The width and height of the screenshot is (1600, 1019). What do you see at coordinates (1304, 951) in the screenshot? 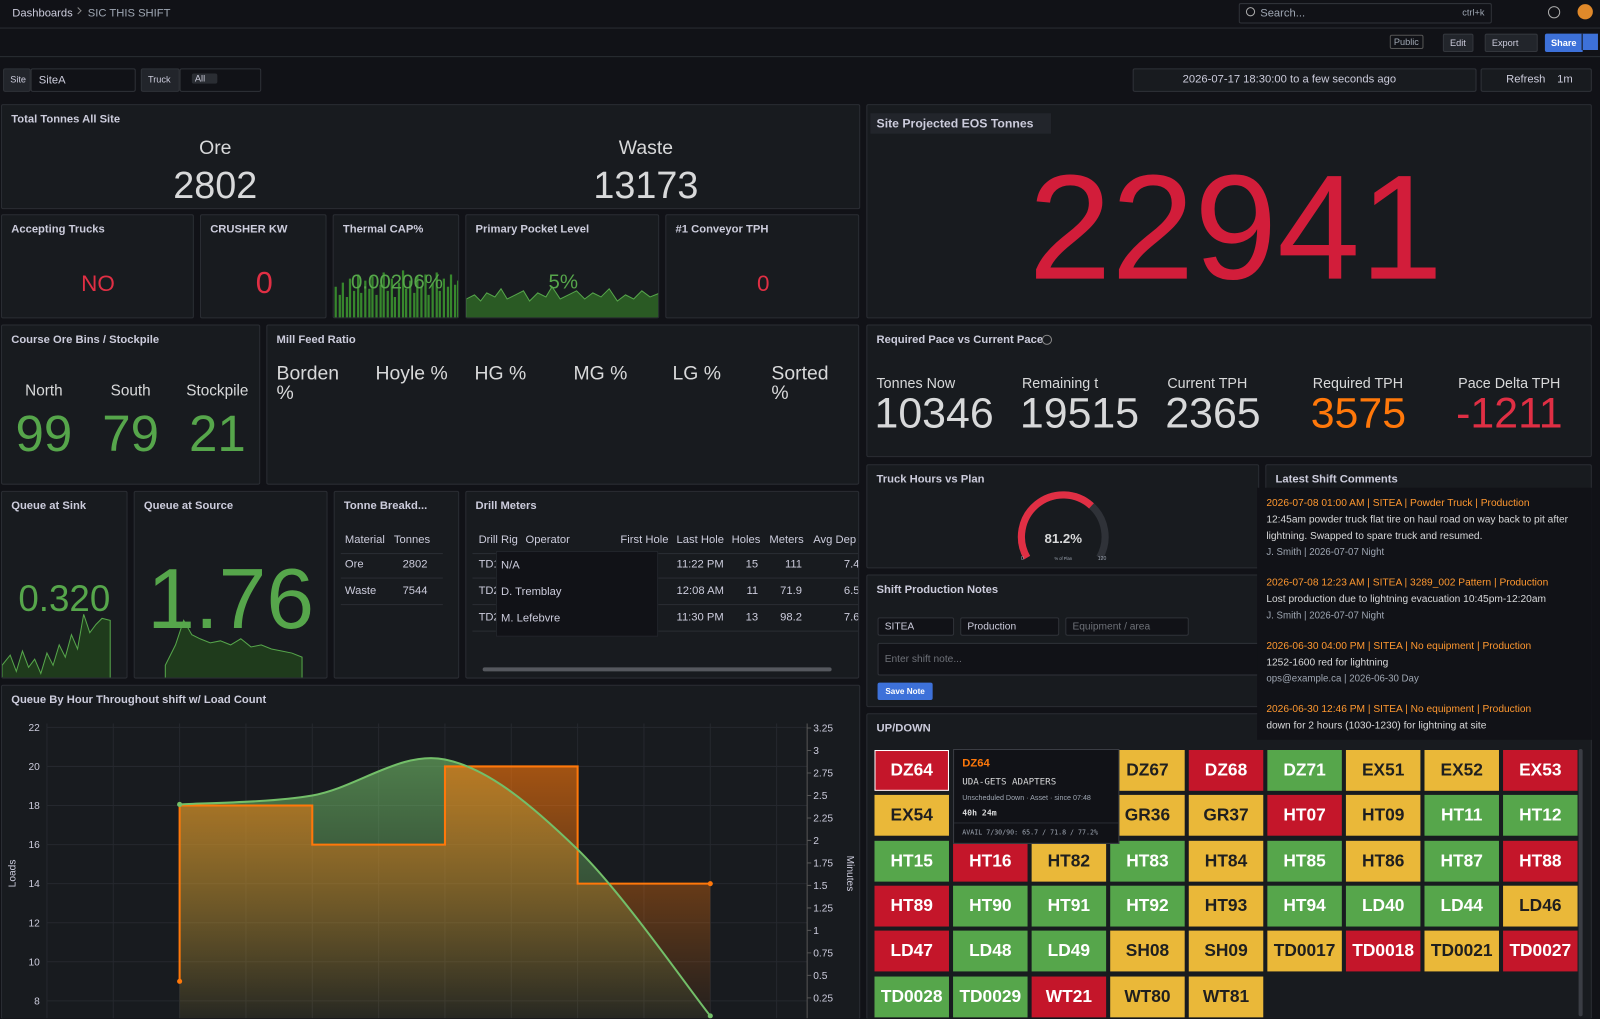
I see `status-tile: TD0017` at bounding box center [1304, 951].